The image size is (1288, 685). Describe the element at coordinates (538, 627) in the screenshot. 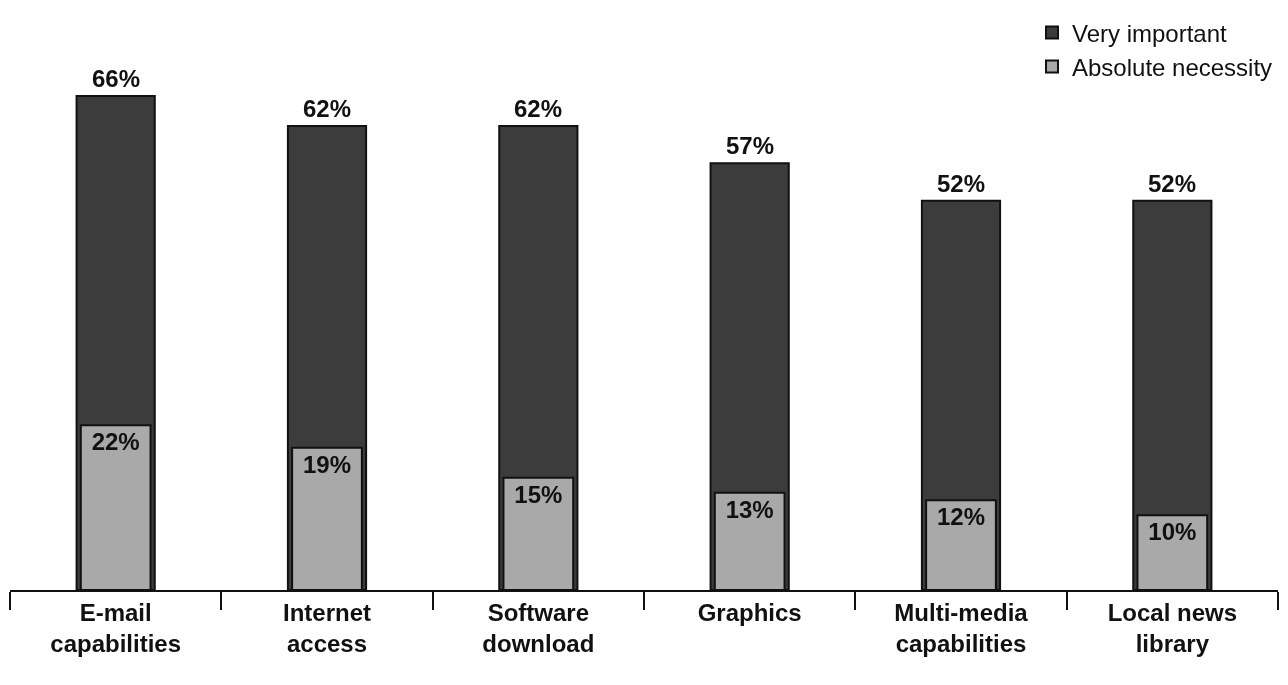

I see `x-tick-label: Software download` at that location.